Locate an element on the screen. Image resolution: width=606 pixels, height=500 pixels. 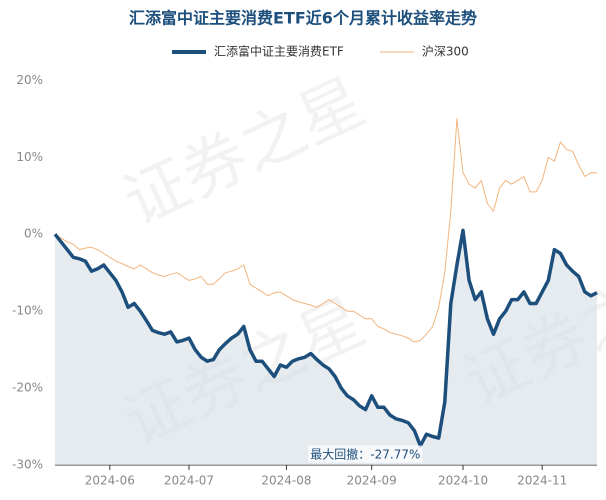
annotation: 最大回撤：-27.77% is located at coordinates (365, 454).